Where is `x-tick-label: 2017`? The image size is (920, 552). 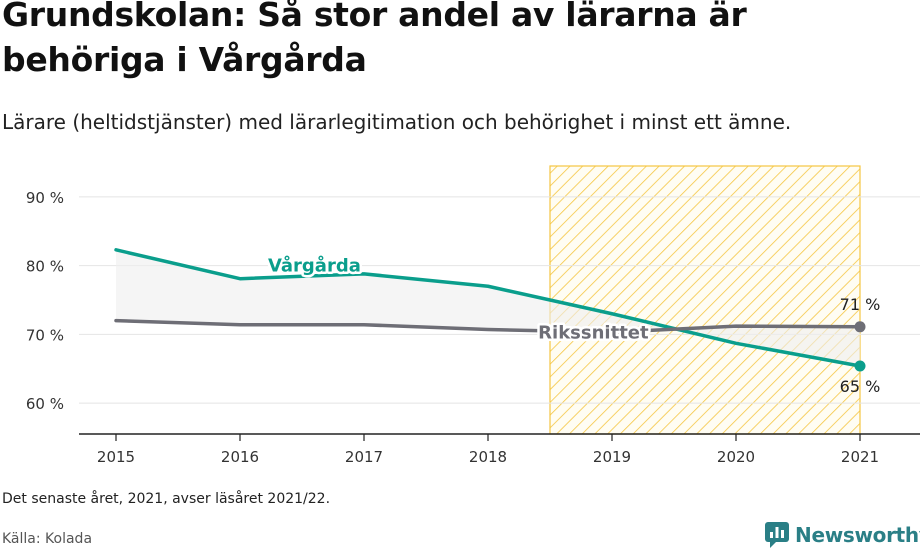 x-tick-label: 2017 is located at coordinates (364, 457).